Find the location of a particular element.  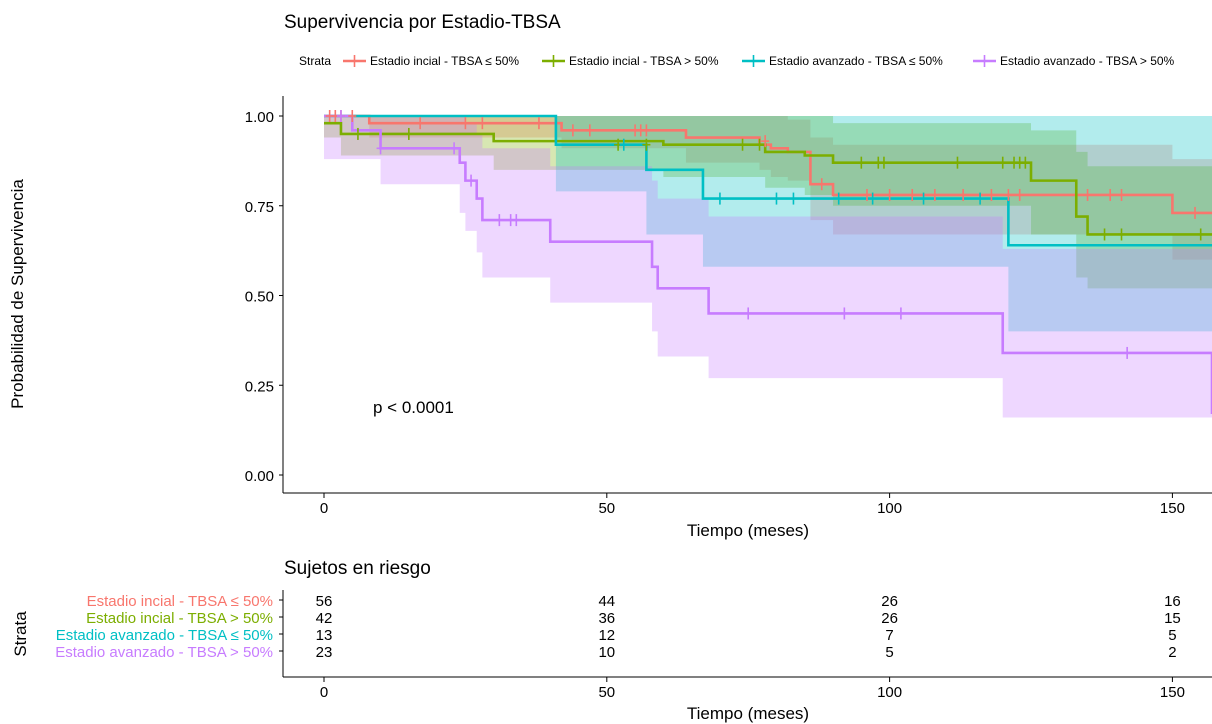

legend-item-estadio-incial-tbsa-50: Estadio incial - TBSA ≤ 50% is located at coordinates (431, 61).